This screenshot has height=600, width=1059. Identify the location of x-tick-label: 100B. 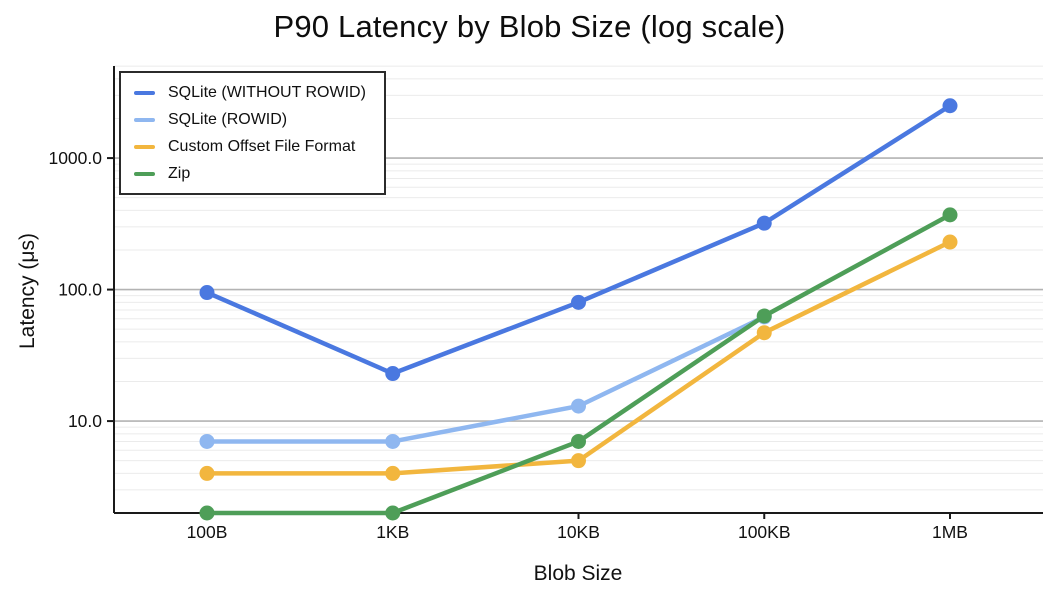
(207, 532).